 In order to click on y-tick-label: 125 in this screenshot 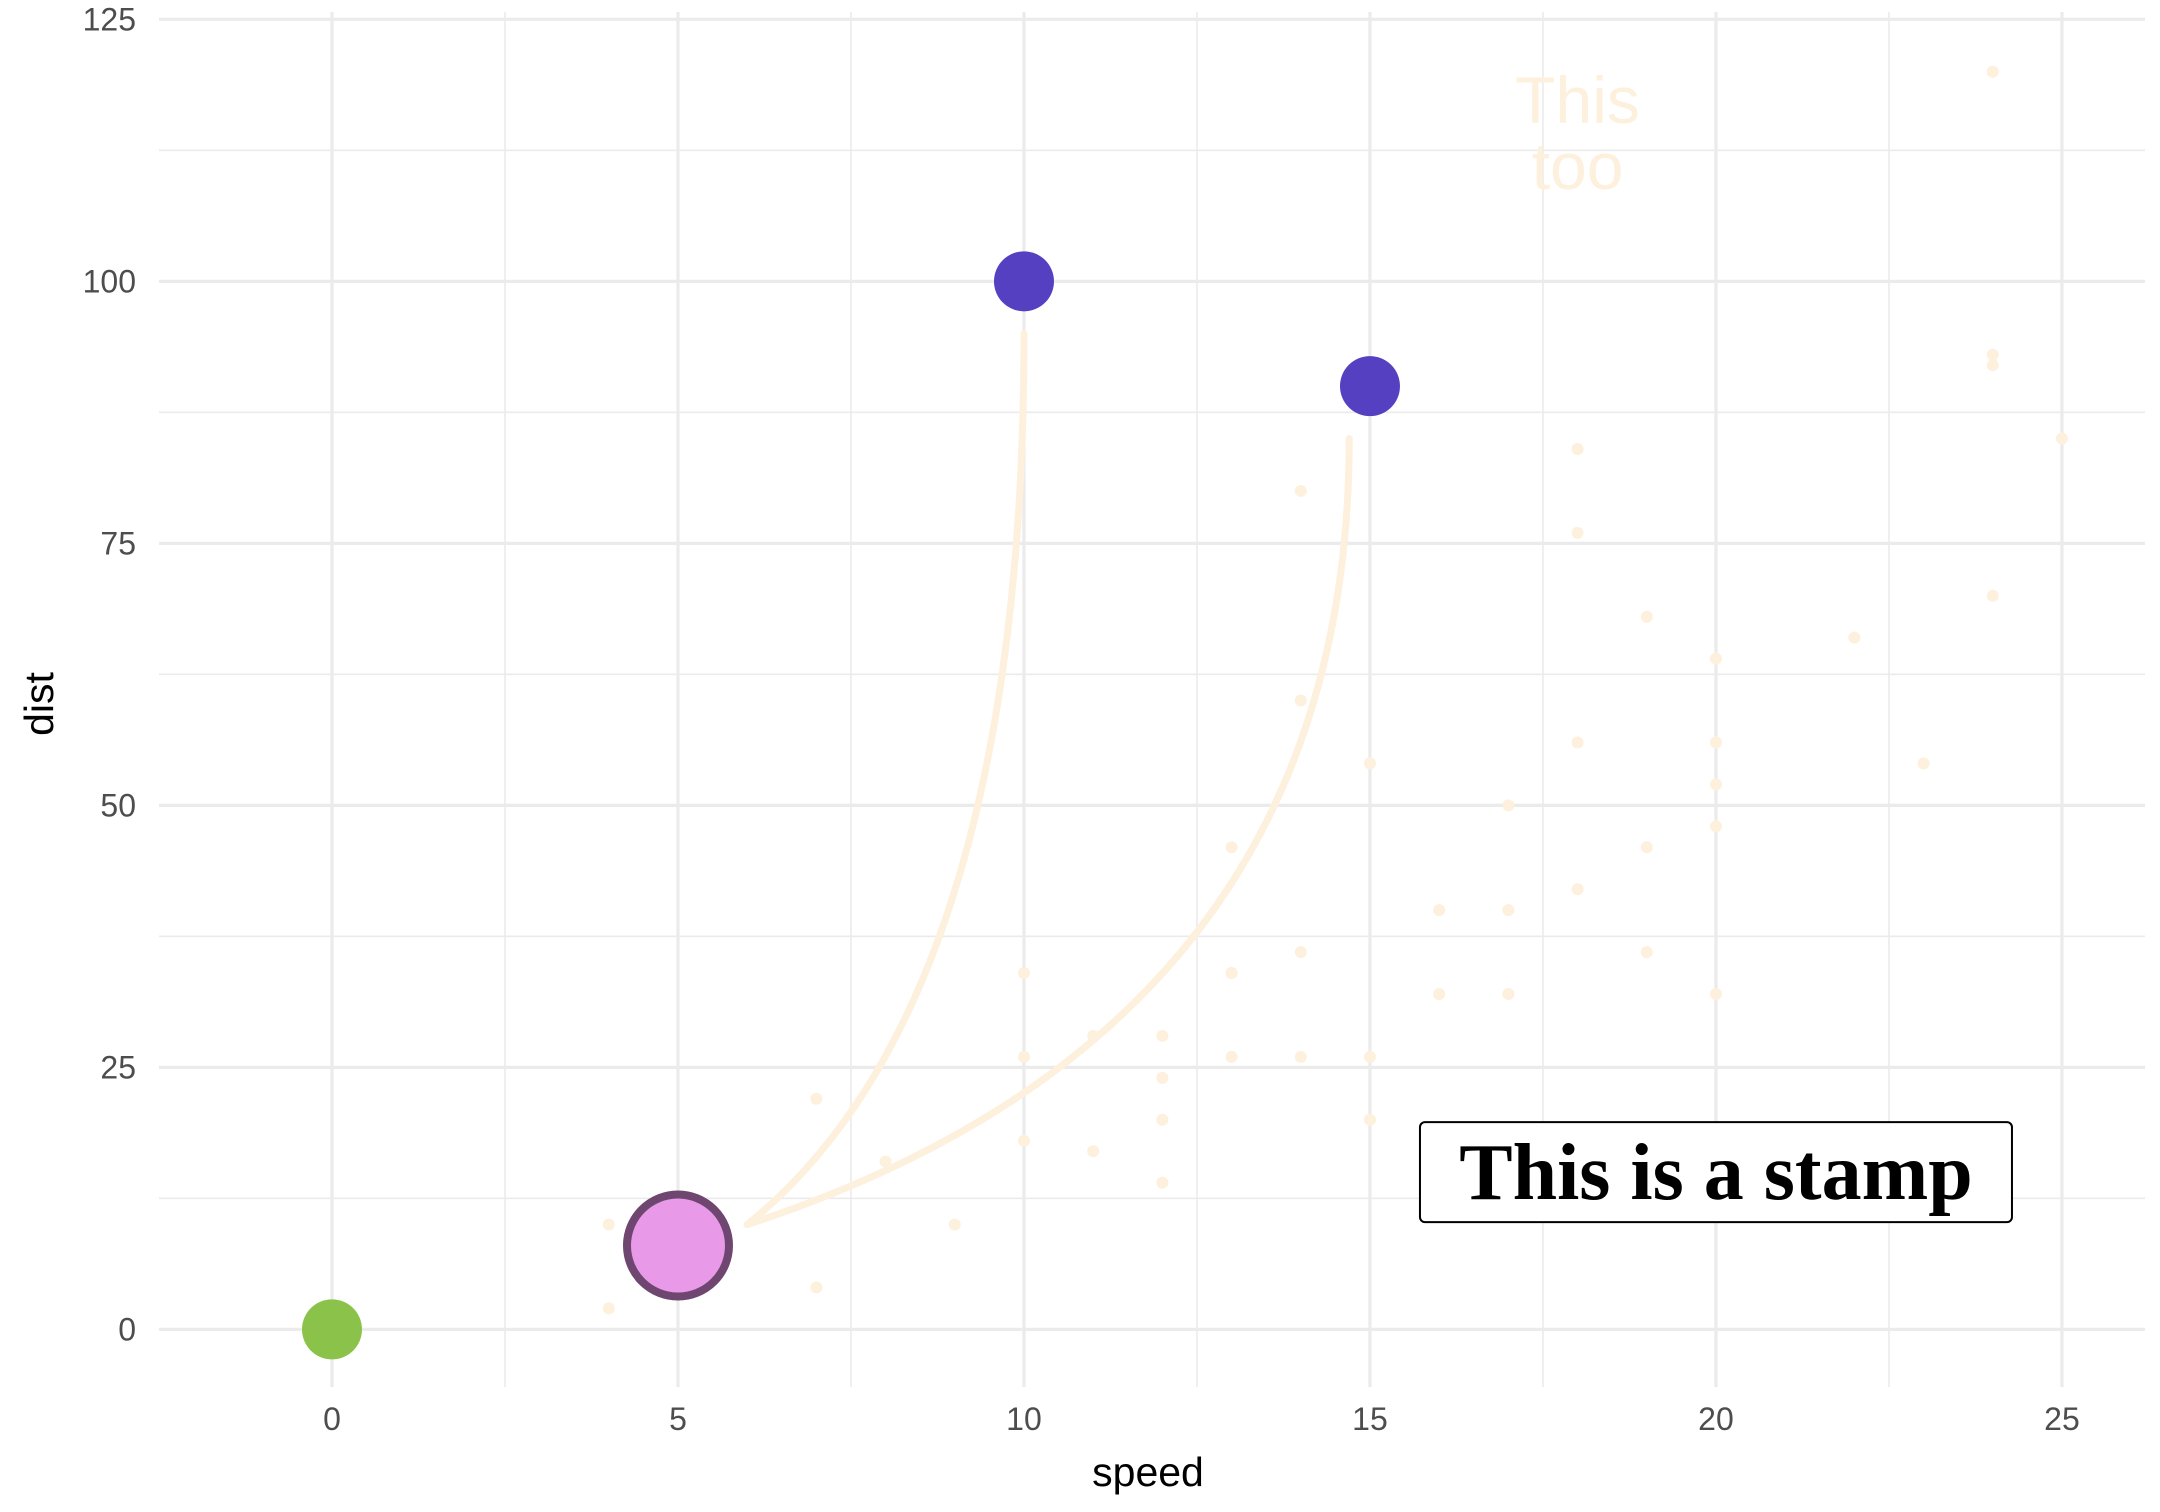, I will do `click(109, 19)`.